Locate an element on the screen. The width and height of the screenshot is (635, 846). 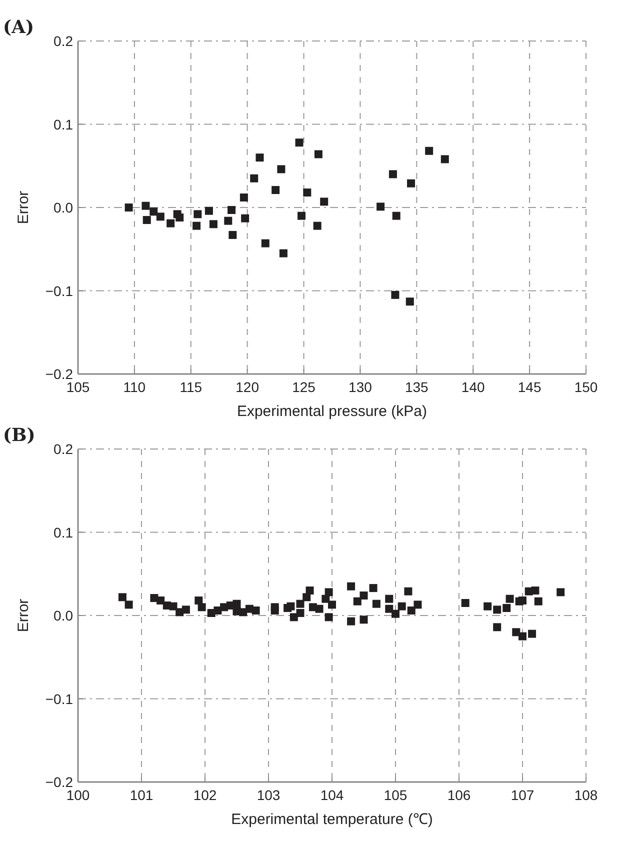
x-tick-label: 107 is located at coordinates (522, 795).